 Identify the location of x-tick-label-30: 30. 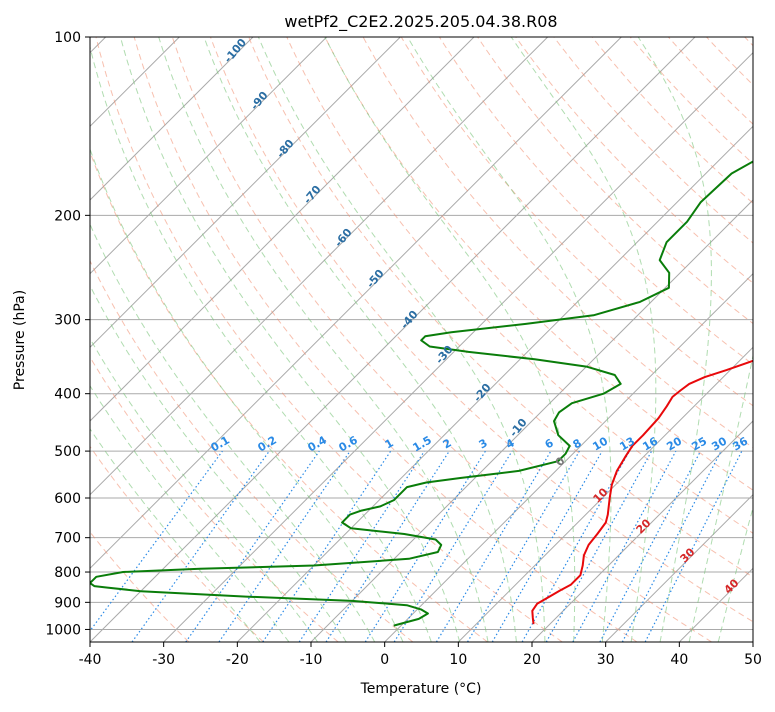
(606, 660).